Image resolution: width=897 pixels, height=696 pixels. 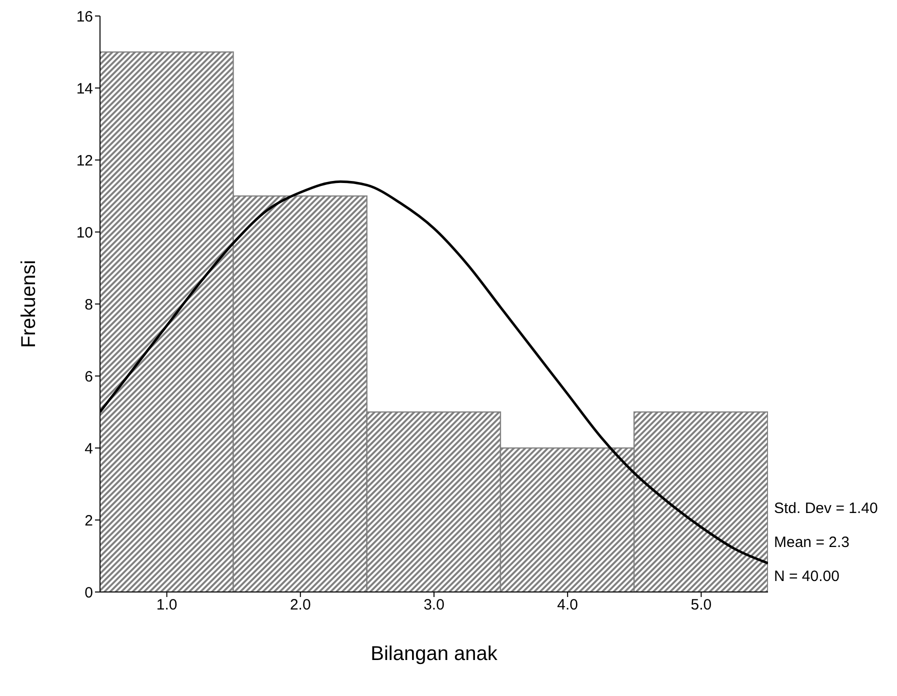 What do you see at coordinates (807, 577) in the screenshot?
I see `text: N = 40.00` at bounding box center [807, 577].